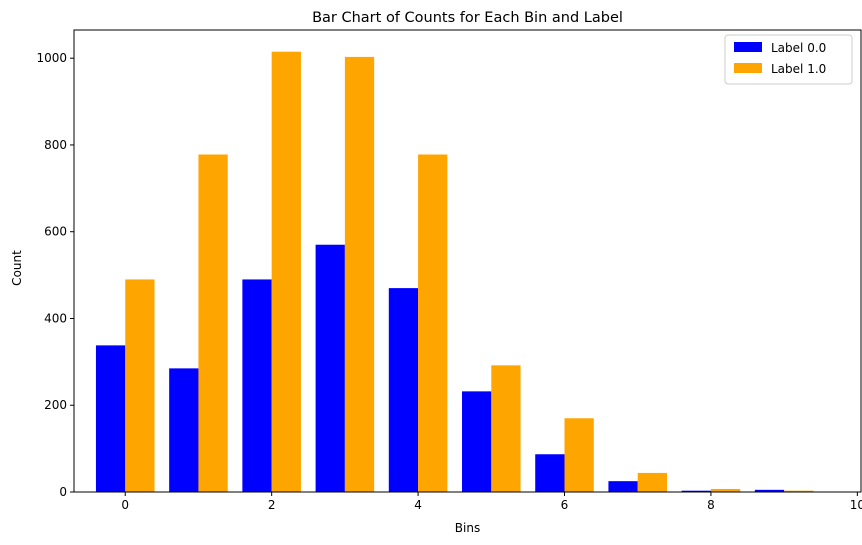 The image size is (862, 545). I want to click on y-tick-label: 600, so click(55, 232).